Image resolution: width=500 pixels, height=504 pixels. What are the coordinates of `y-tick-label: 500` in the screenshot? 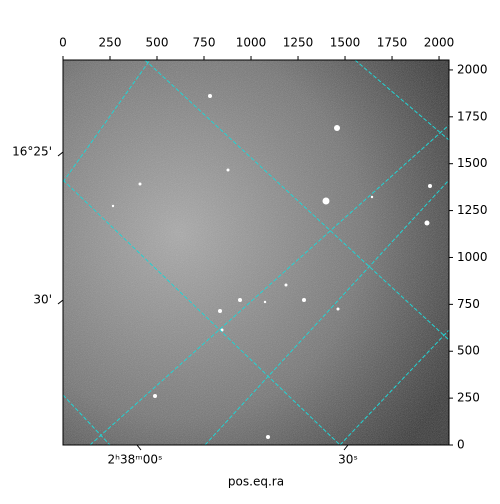 It's located at (468, 351).